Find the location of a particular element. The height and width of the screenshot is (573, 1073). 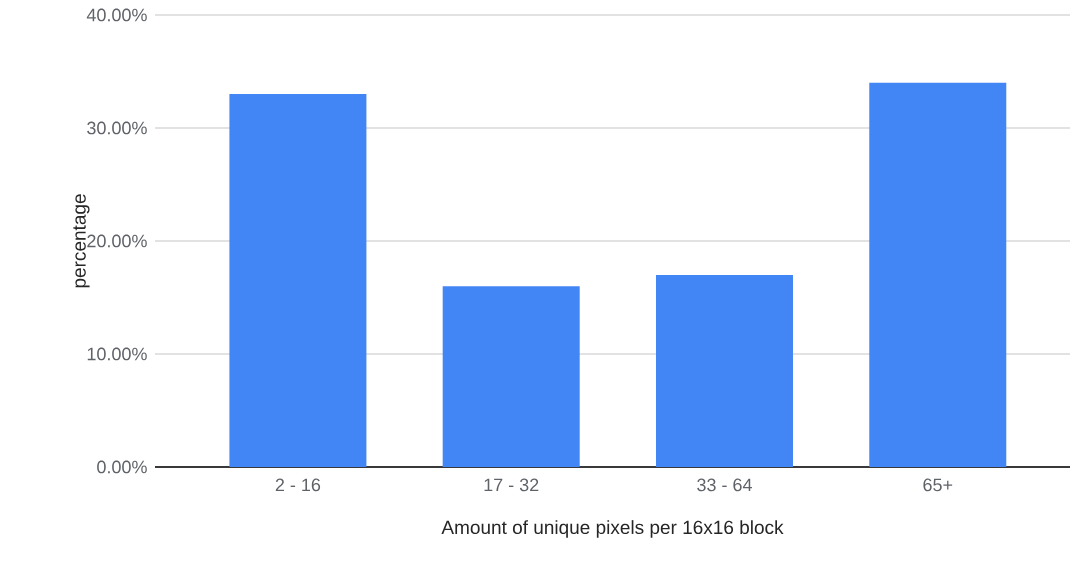

x-tick-label: 17 - 32 is located at coordinates (511, 485).